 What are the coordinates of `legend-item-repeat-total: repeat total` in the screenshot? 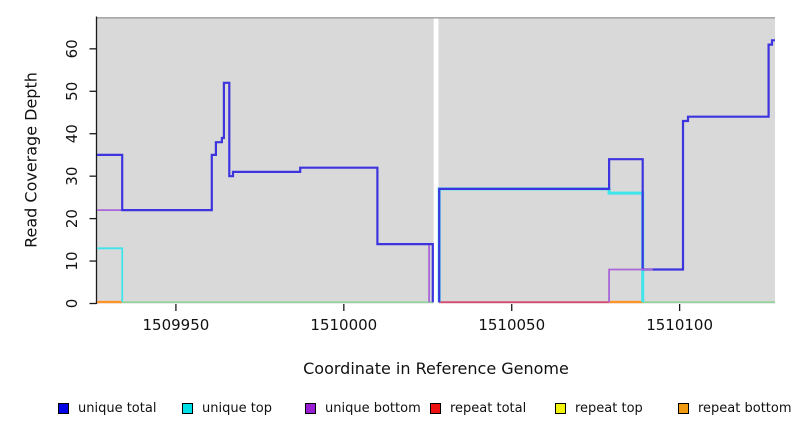 It's located at (478, 408).